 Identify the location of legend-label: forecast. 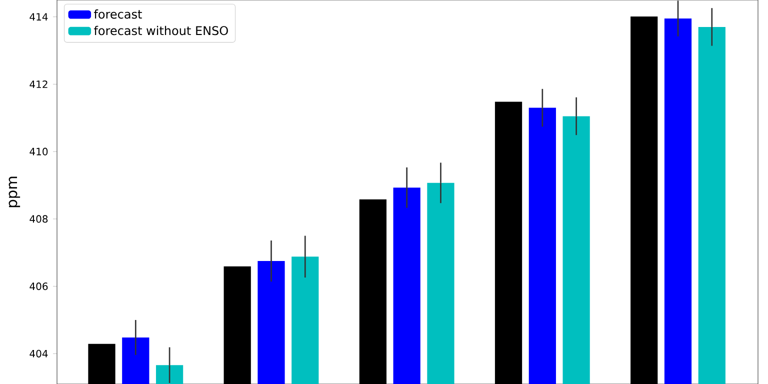
(118, 14).